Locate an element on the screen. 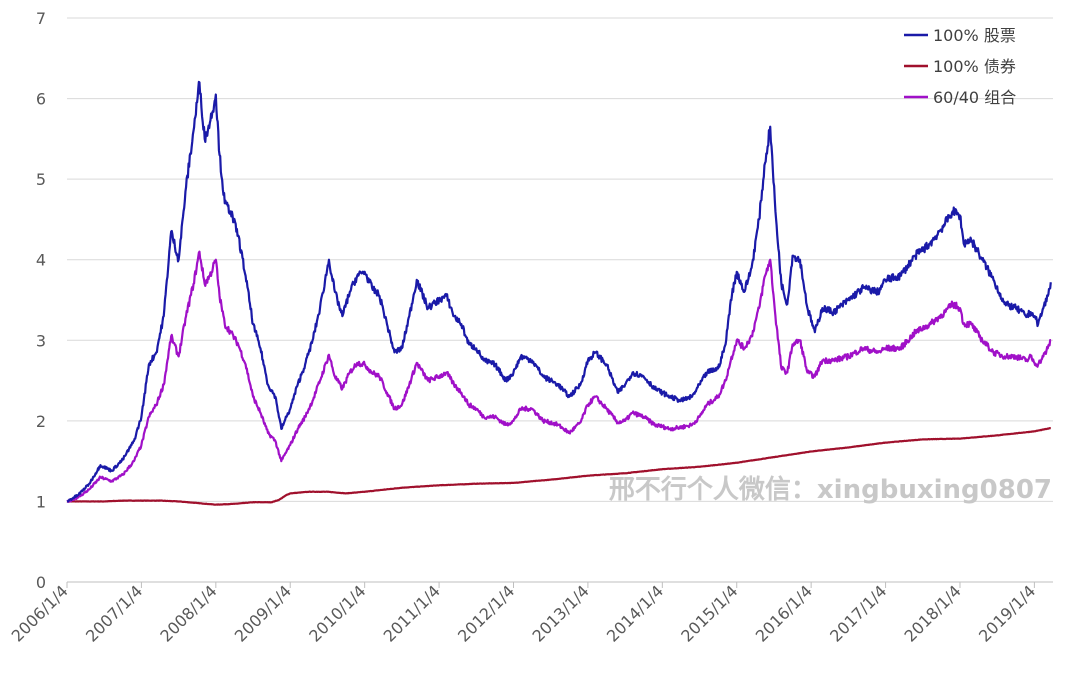 The width and height of the screenshot is (1080, 674). y-tick-label: 7 is located at coordinates (41, 18).